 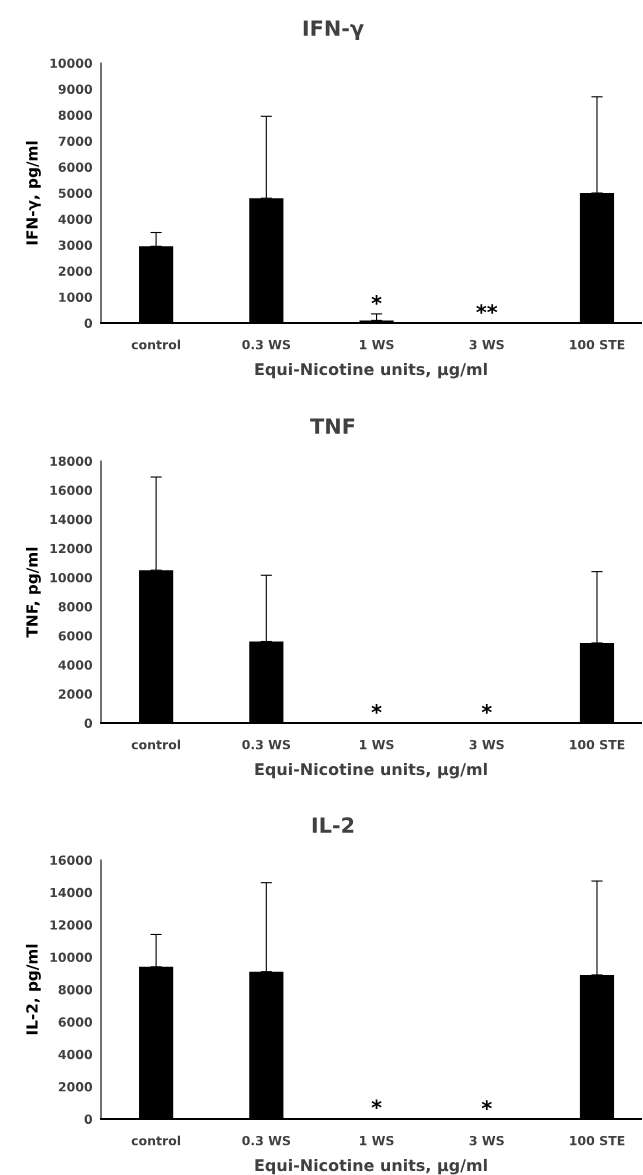 What do you see at coordinates (71, 461) in the screenshot?
I see `y-tick-label: 18000` at bounding box center [71, 461].